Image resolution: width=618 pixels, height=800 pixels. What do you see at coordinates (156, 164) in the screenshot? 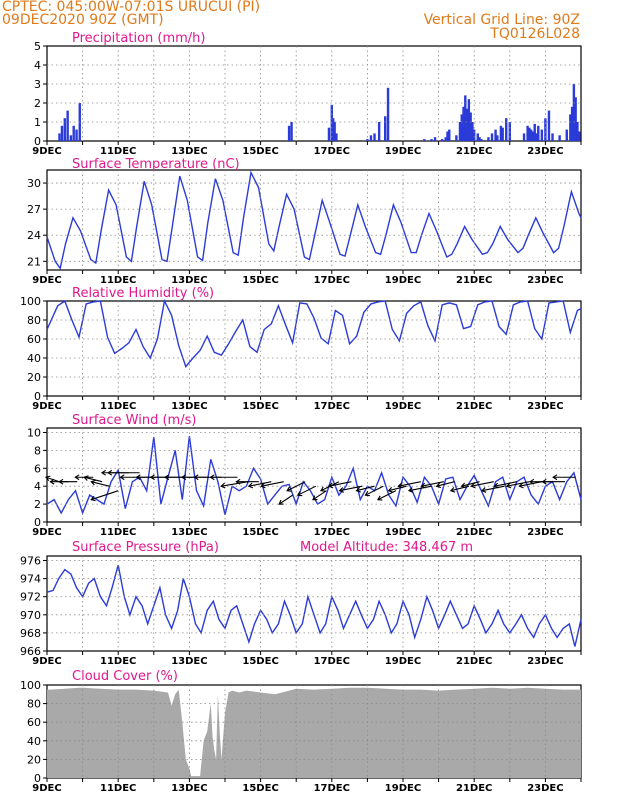
I see `panel-title: Surface Temperature (nC)` at bounding box center [156, 164].